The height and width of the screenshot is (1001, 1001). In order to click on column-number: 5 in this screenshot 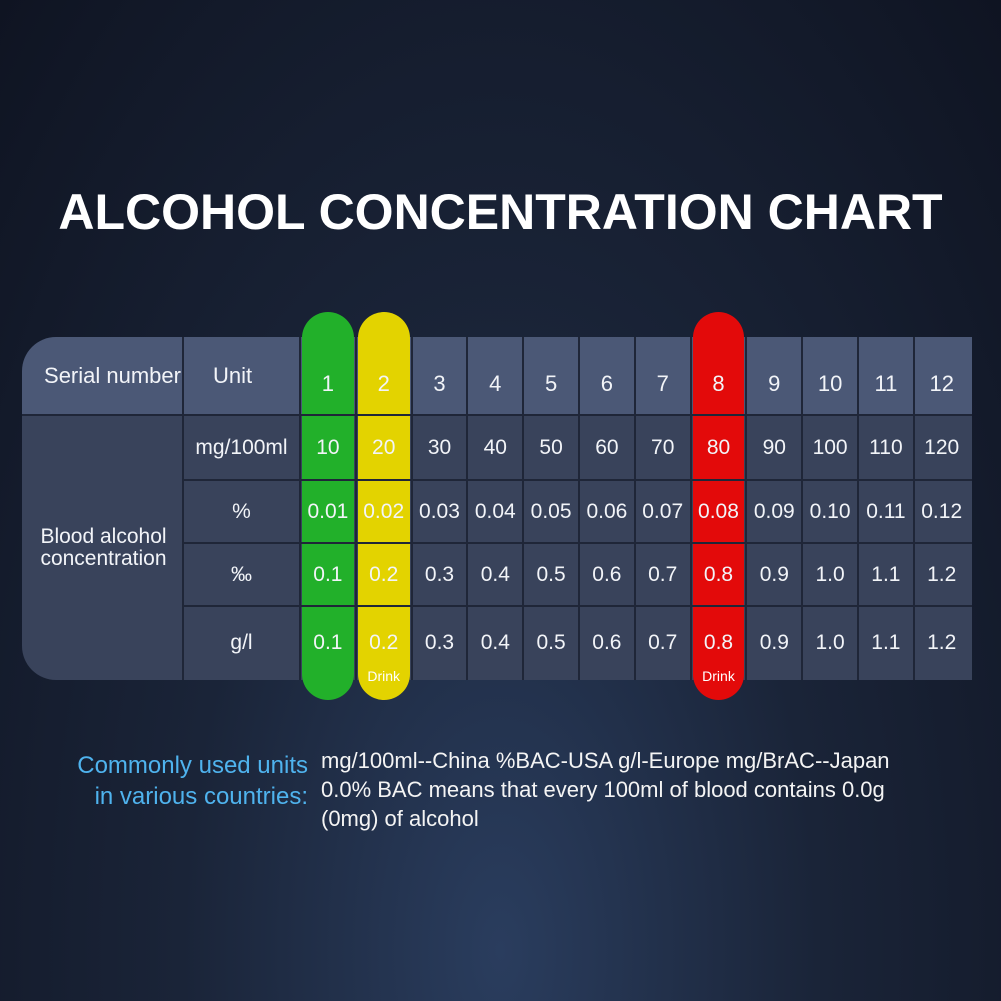, I will do `click(551, 383)`.